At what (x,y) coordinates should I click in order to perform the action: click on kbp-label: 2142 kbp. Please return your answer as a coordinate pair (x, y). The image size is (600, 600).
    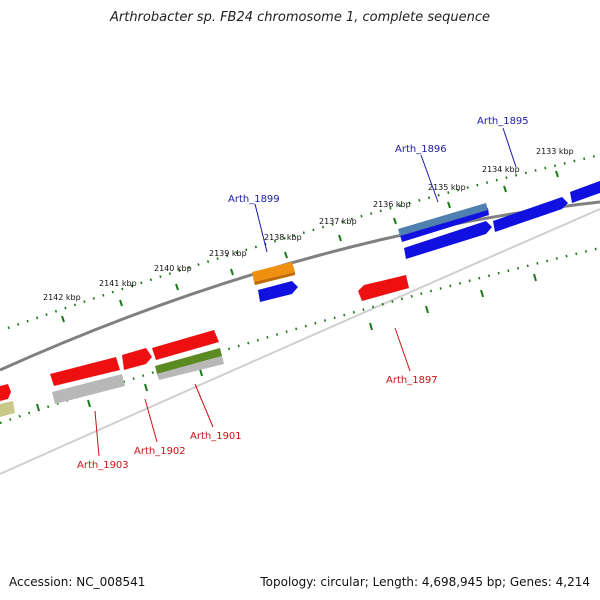
    Looking at the image, I should click on (62, 297).